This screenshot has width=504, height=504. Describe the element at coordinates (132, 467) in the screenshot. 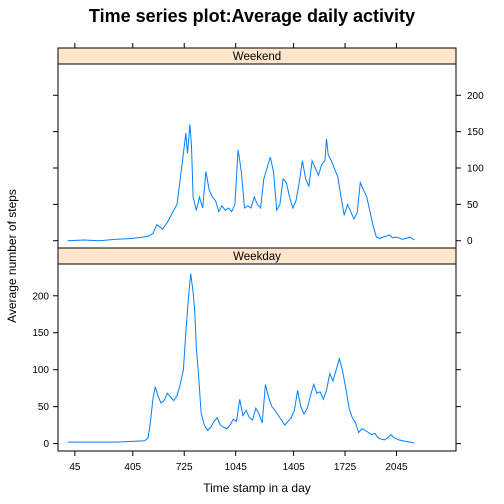

I see `x-tick-label: 405` at that location.